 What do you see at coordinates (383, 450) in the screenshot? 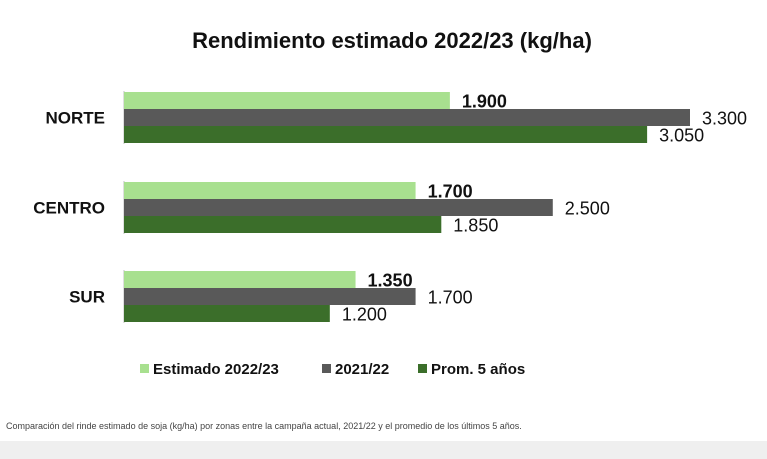
I see `footer-strip` at bounding box center [383, 450].